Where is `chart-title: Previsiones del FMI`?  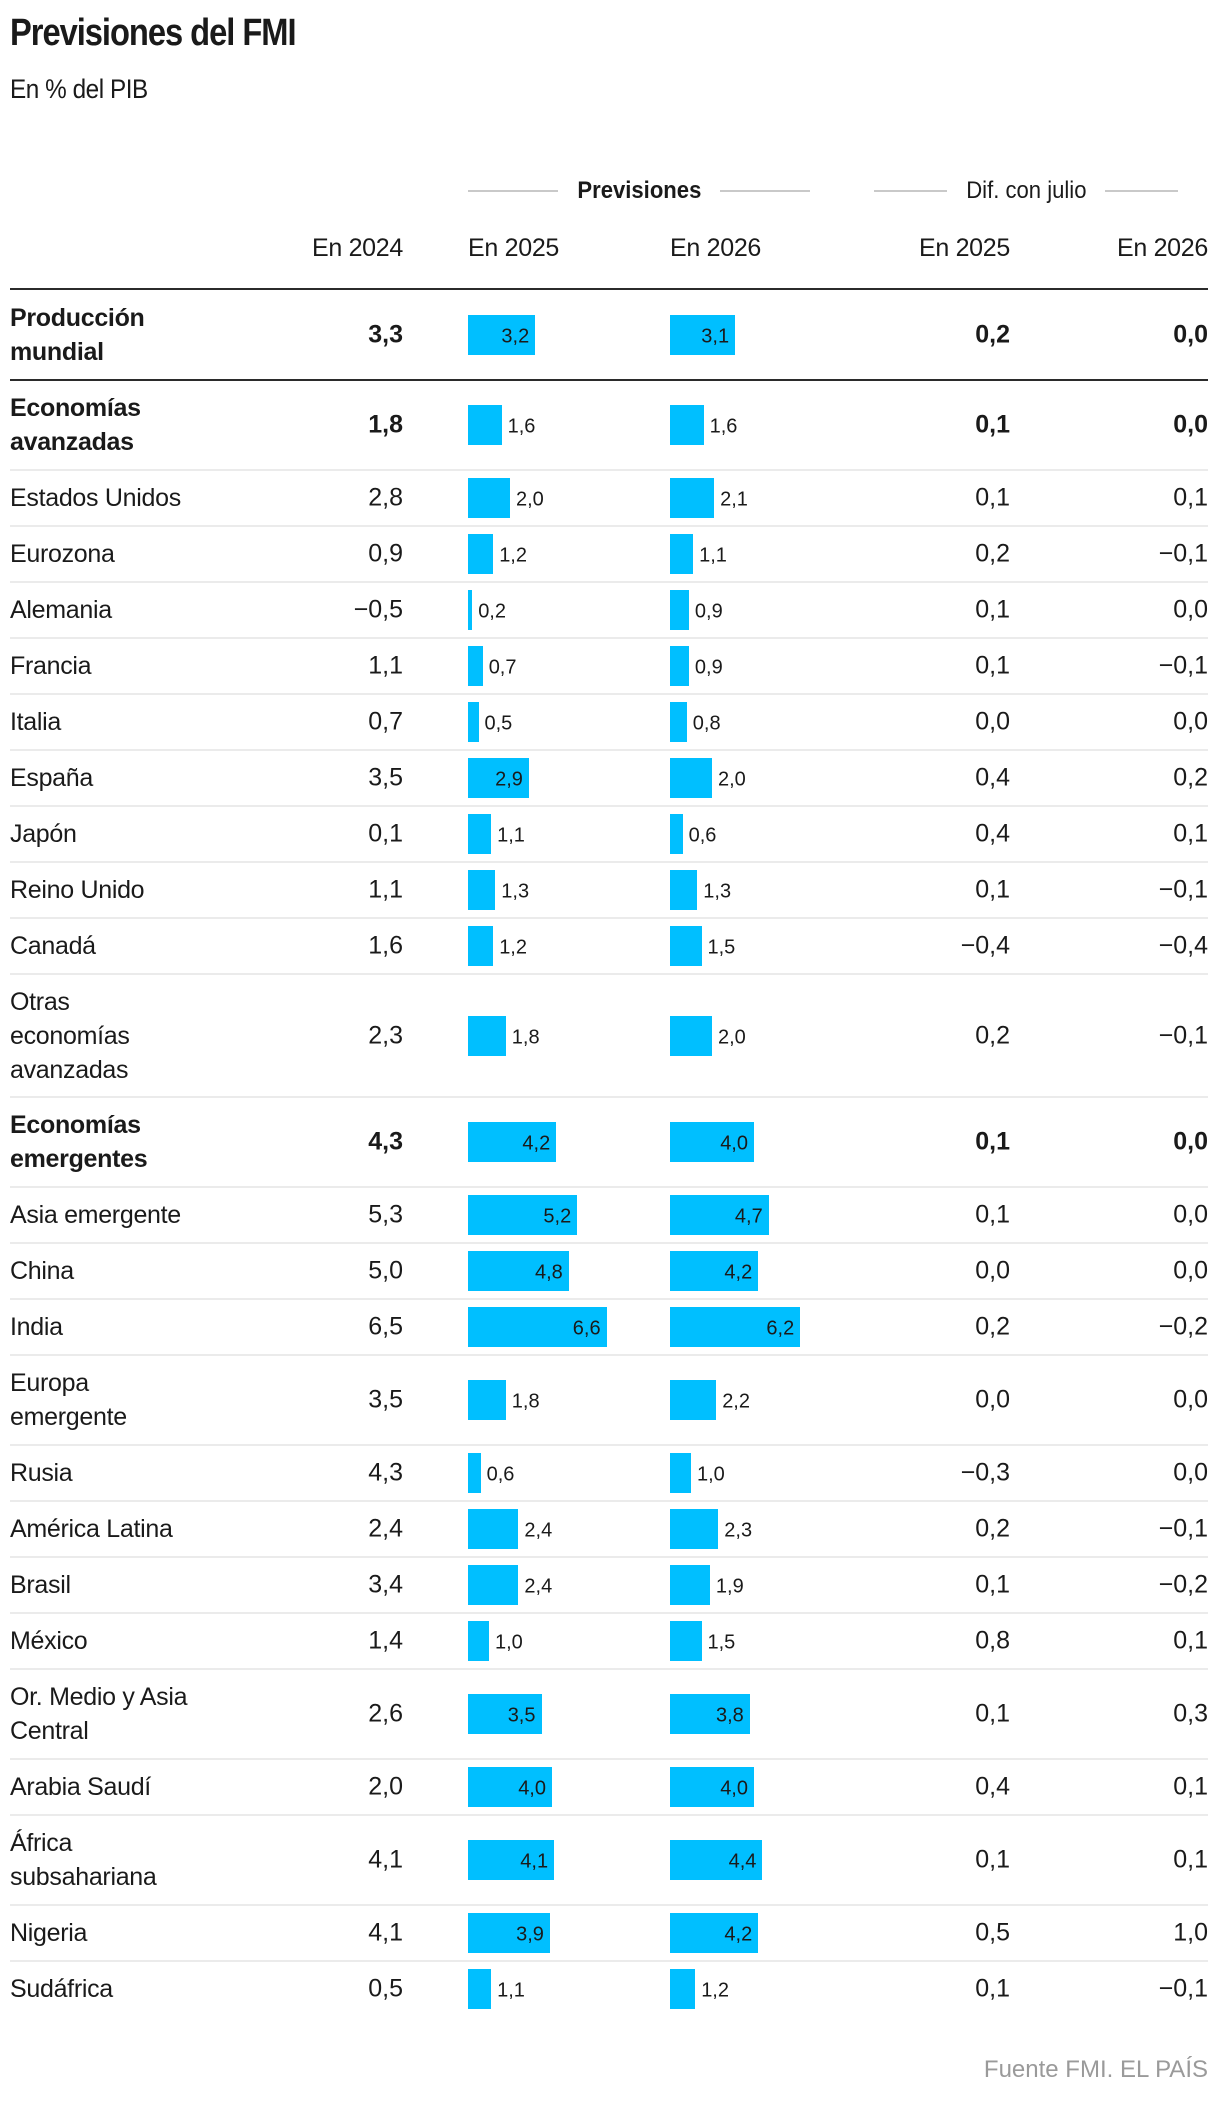
chart-title: Previsiones del FMI is located at coordinates (153, 33).